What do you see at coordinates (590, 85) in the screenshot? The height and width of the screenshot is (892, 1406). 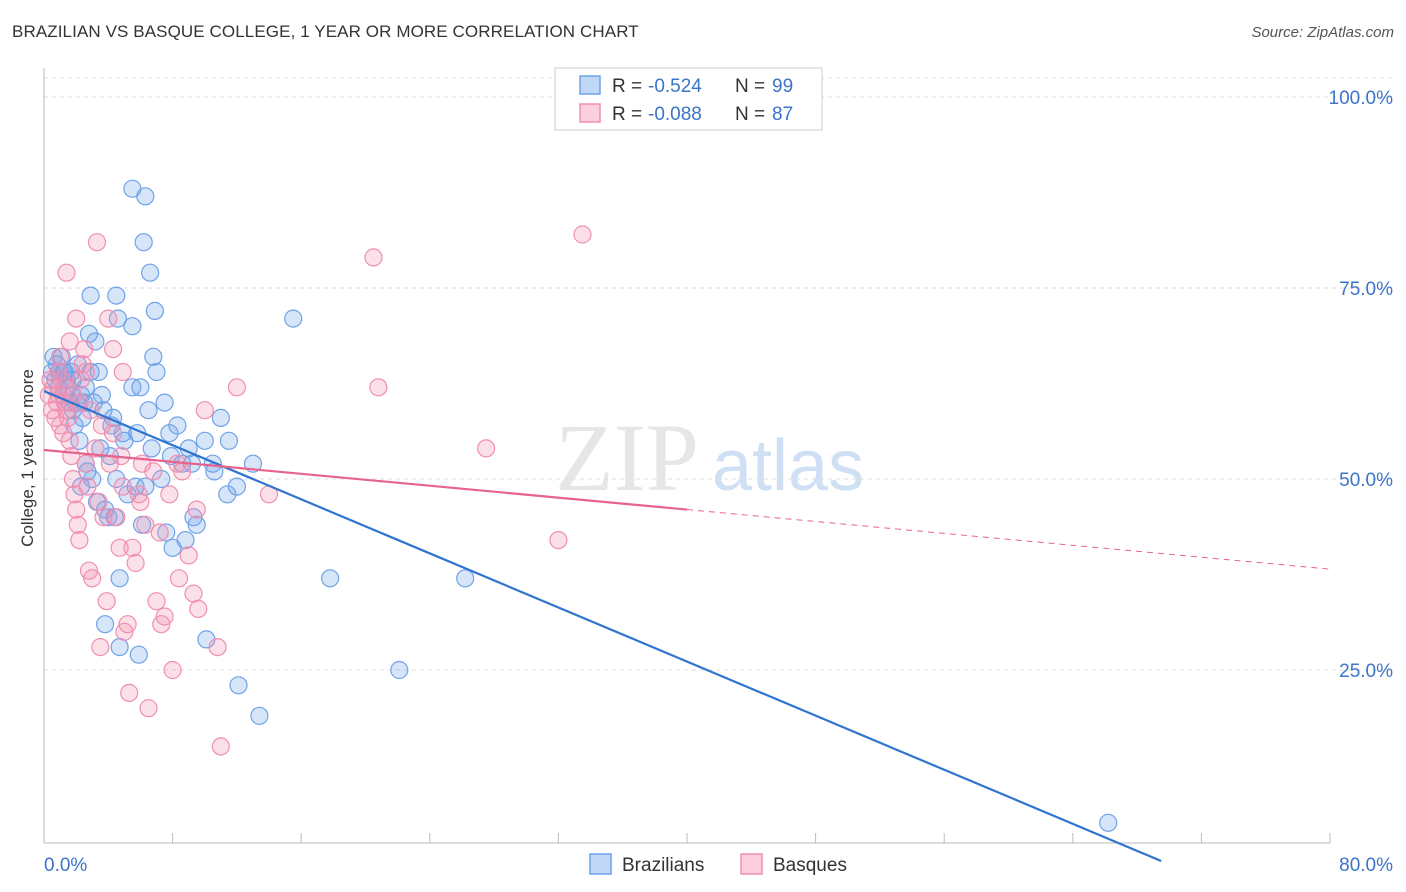 I see `legend-swatch-brazilians` at bounding box center [590, 85].